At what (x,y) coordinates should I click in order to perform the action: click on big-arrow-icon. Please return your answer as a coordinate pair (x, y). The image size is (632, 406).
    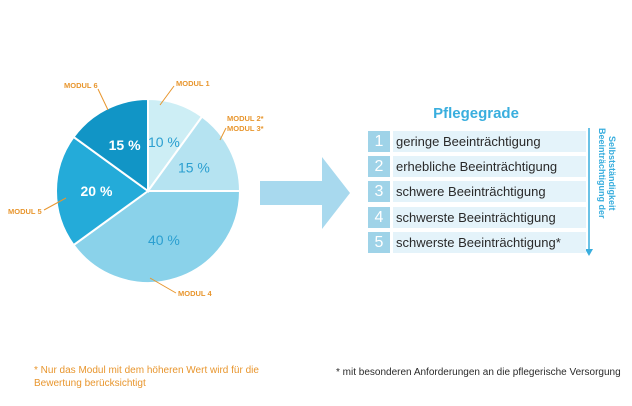
    Looking at the image, I should click on (305, 193).